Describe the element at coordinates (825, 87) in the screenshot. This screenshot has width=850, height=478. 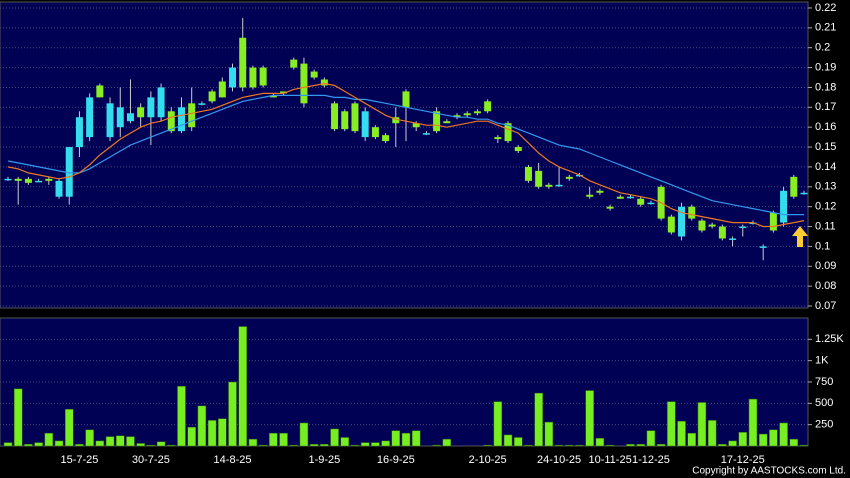
I see `y-tick-label: 0.18` at that location.